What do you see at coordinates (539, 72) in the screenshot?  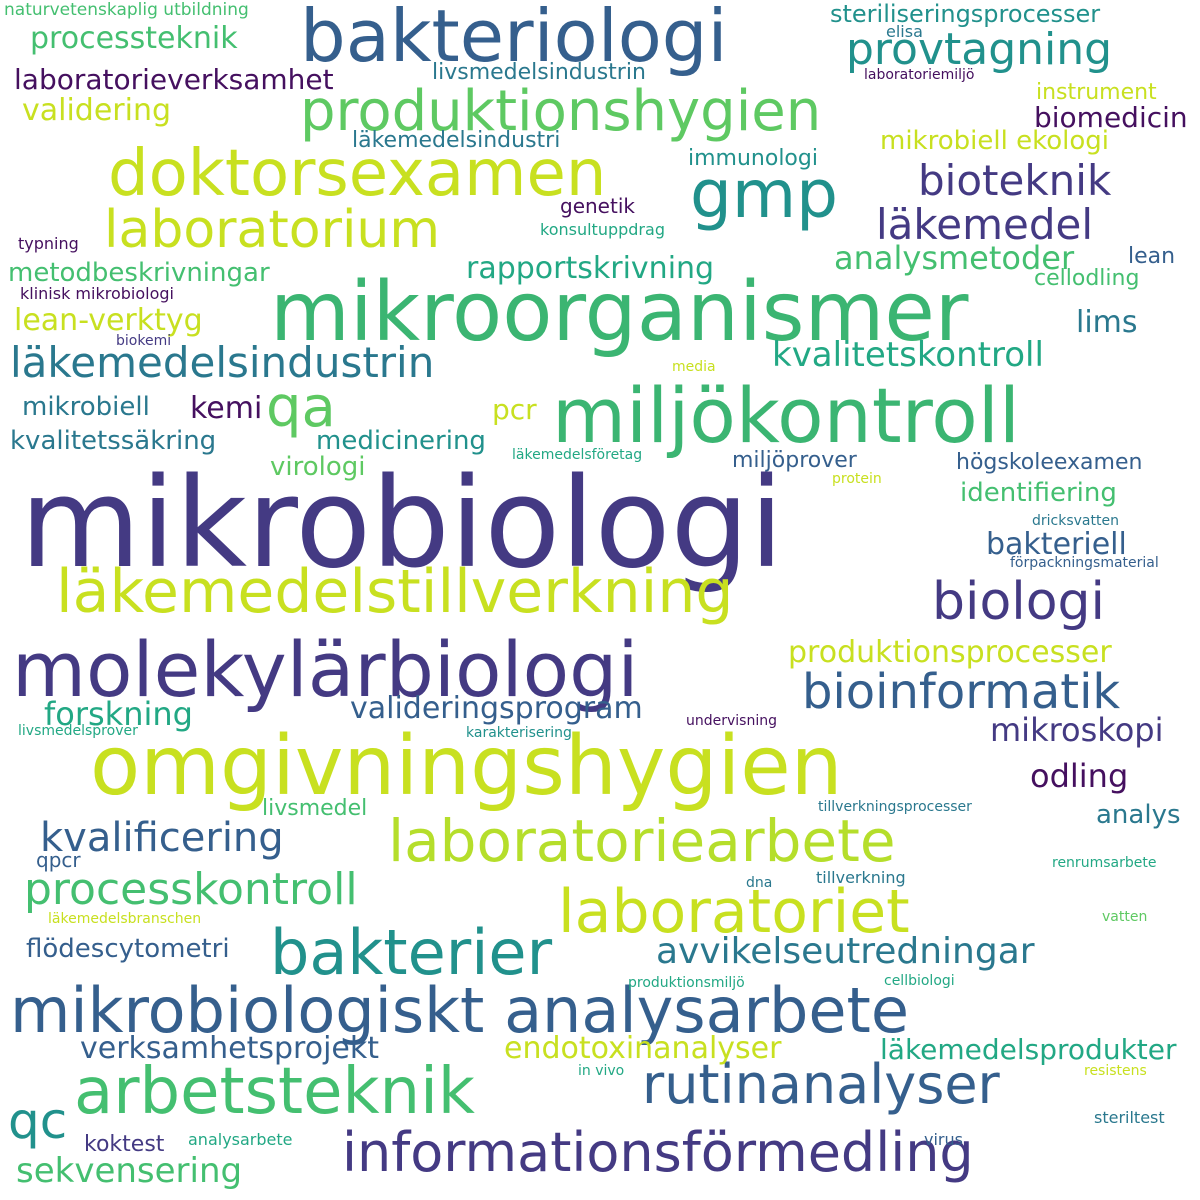 I see `word-livsmedelsindustrin: livsmedelsindustrin` at bounding box center [539, 72].